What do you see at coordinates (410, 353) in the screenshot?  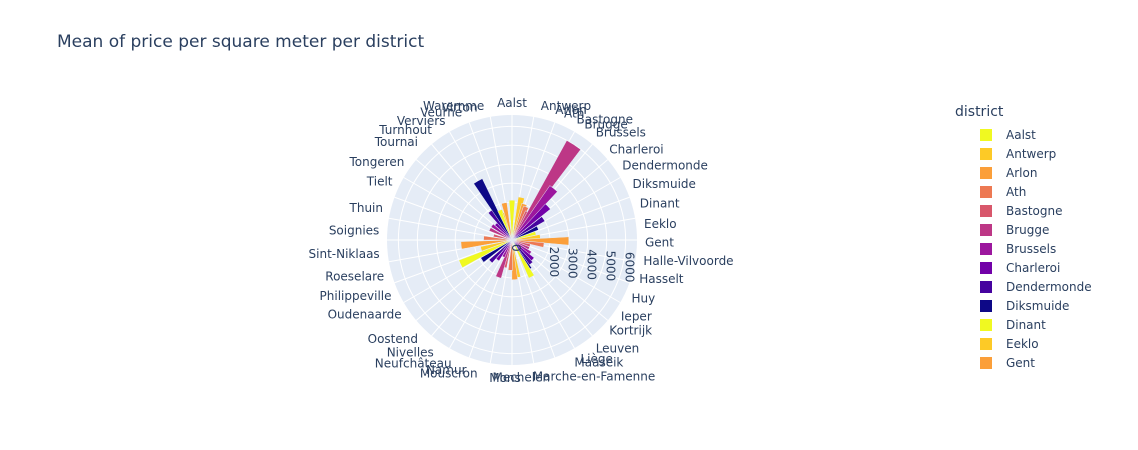 I see `angular-label: Nivelles` at bounding box center [410, 353].